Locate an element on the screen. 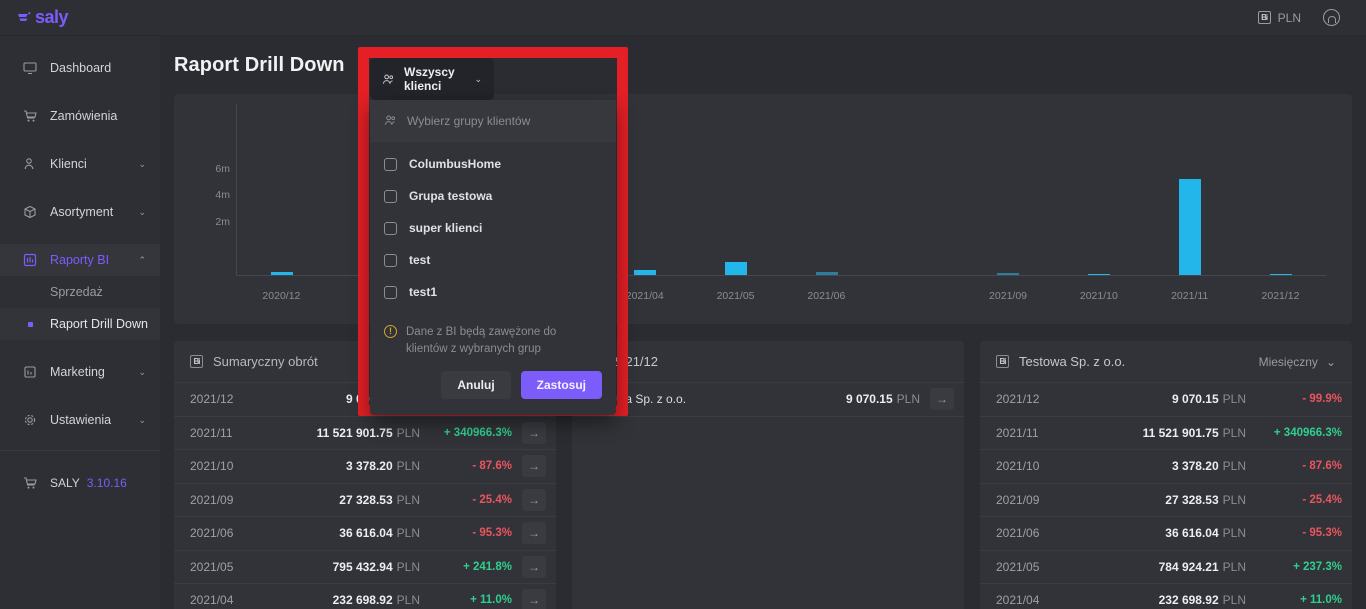 This screenshot has height=609, width=1366. chart-x-axis-line is located at coordinates (781, 275).